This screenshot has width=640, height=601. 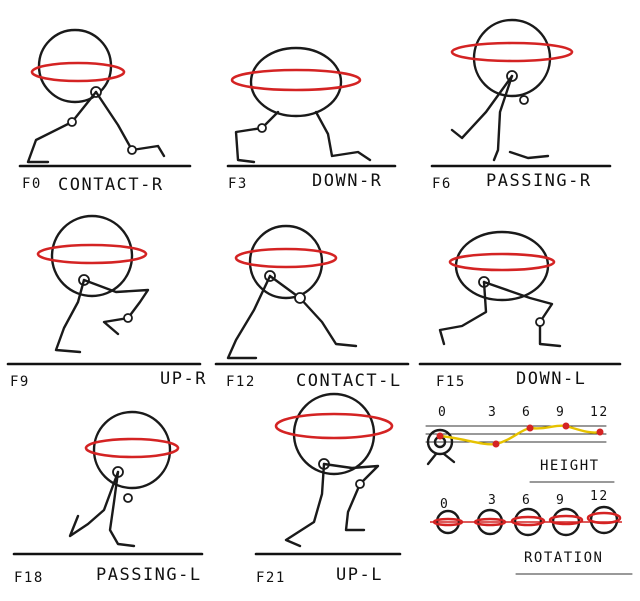 What do you see at coordinates (539, 181) in the screenshot?
I see `pose-name-label: PASSING-R` at bounding box center [539, 181].